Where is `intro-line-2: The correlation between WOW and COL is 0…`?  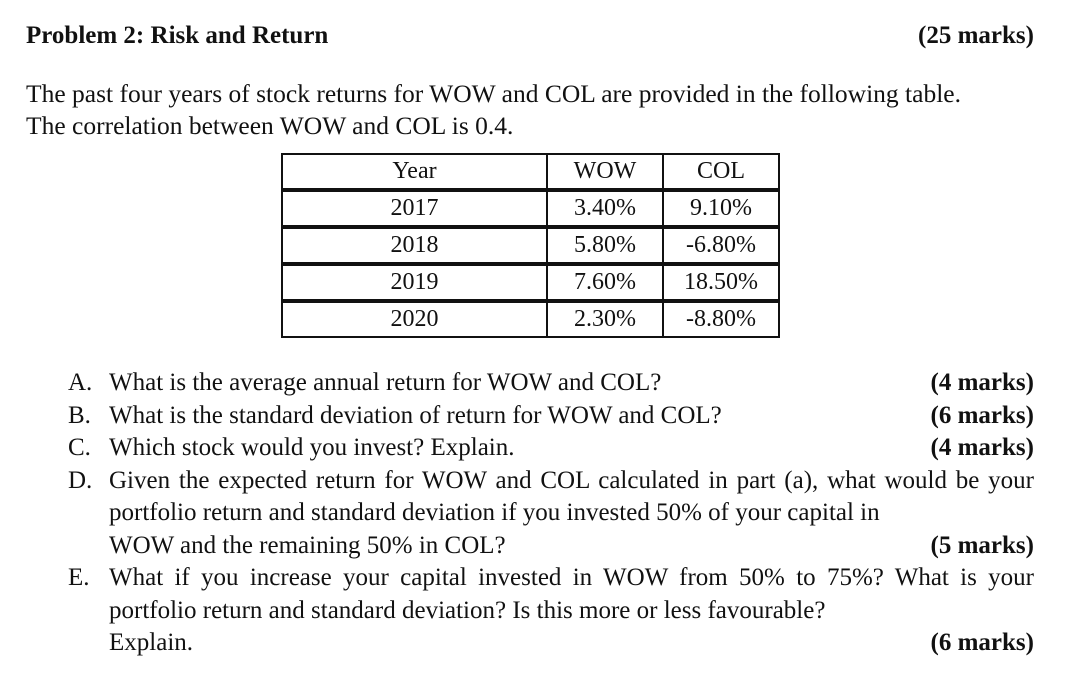
intro-line-2: The correlation between WOW and COL is 0… is located at coordinates (270, 125).